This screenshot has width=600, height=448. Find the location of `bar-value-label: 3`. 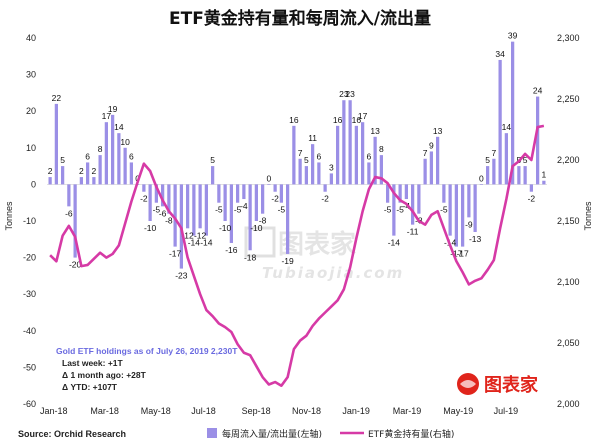

bar-value-label: 3 is located at coordinates (331, 167).